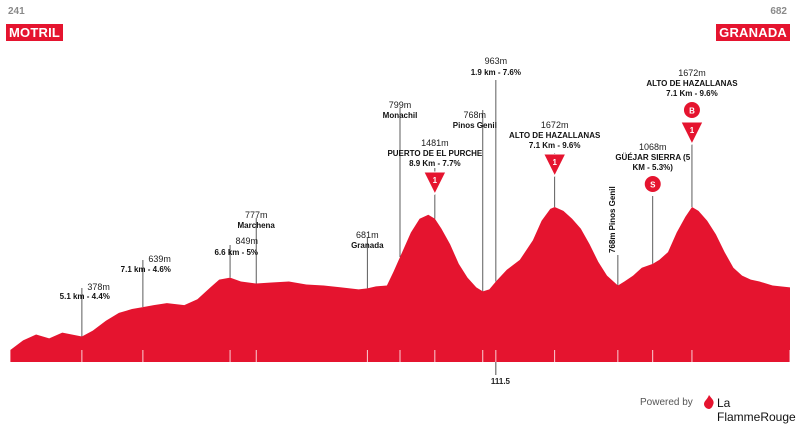 The image size is (799, 424). What do you see at coordinates (438, 371) in the screenshot?
I see `km-tick-label-7: 97.5` at bounding box center [438, 371].